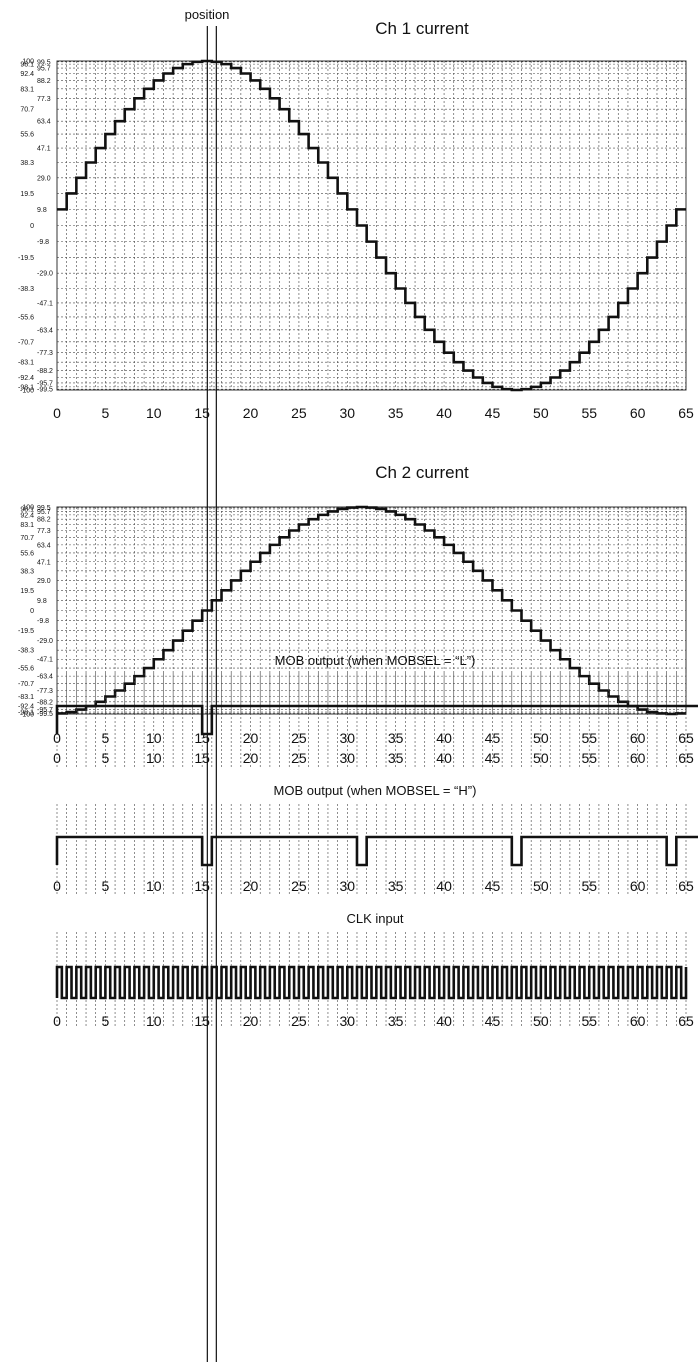 The width and height of the screenshot is (698, 1368). Describe the element at coordinates (202, 413) in the screenshot. I see `ch1-x-tick-label: 15` at that location.